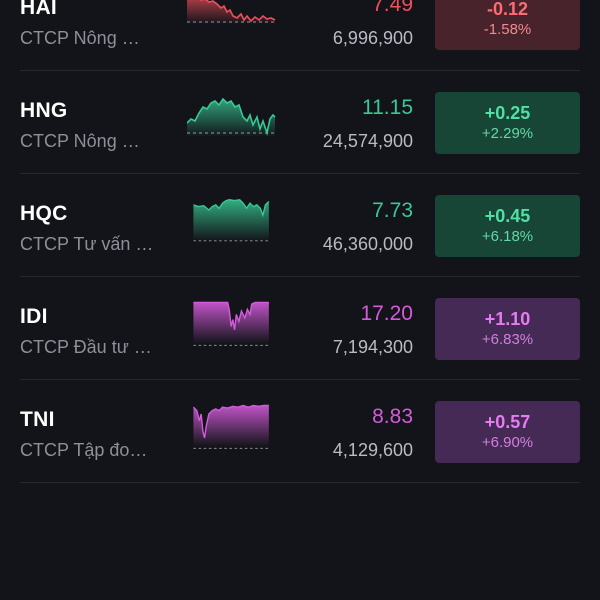 Image resolution: width=600 pixels, height=600 pixels. What do you see at coordinates (372, 450) in the screenshot?
I see `trading-volume: 4,129,600` at bounding box center [372, 450].